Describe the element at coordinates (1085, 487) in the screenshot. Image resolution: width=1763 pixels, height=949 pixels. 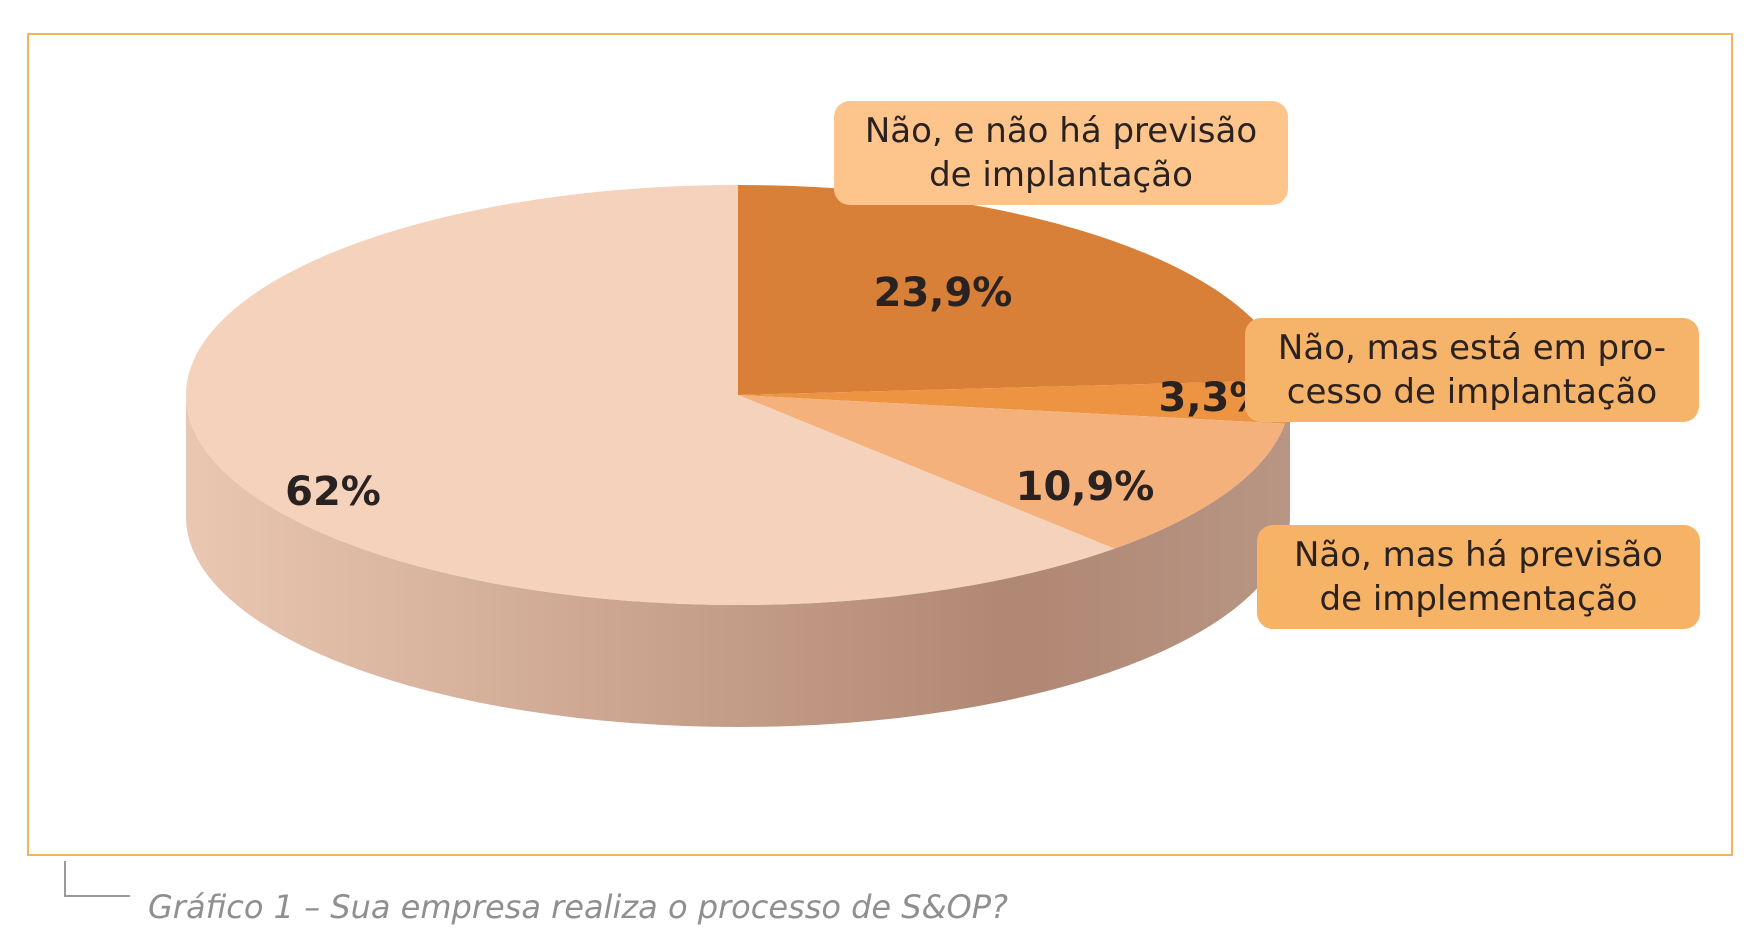
I see `slice-value-label: 10,9%` at that location.